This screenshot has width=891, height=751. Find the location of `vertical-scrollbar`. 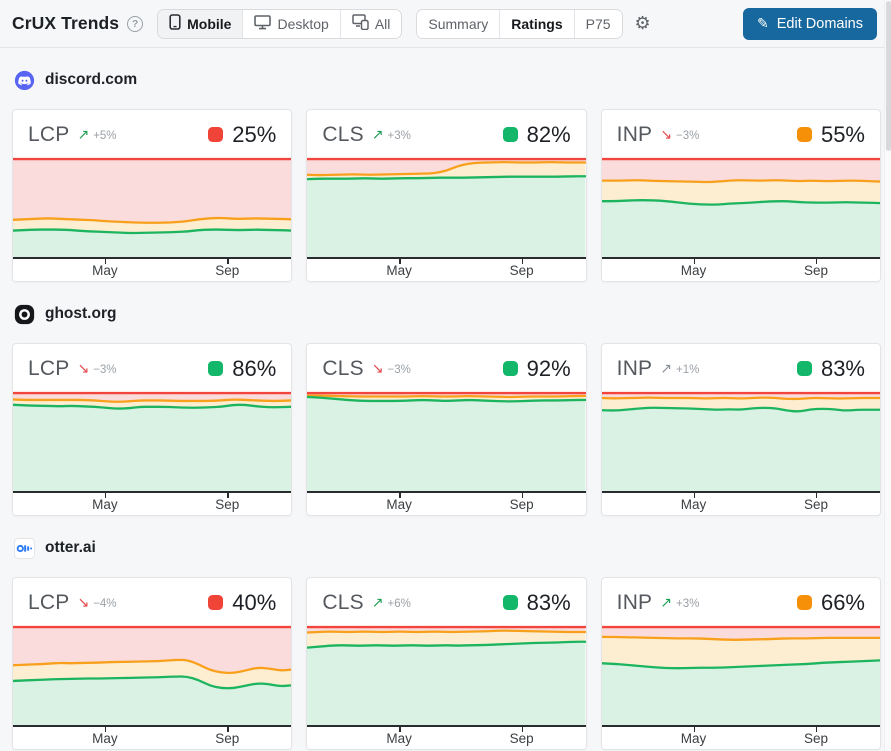

vertical-scrollbar is located at coordinates (887, 375).